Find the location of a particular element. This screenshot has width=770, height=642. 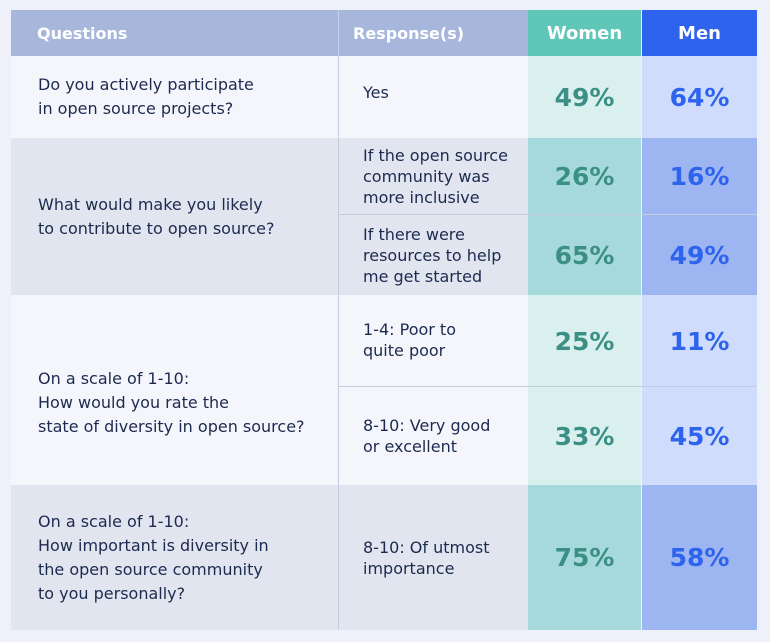

men-value-2-text: 16% is located at coordinates (699, 176).